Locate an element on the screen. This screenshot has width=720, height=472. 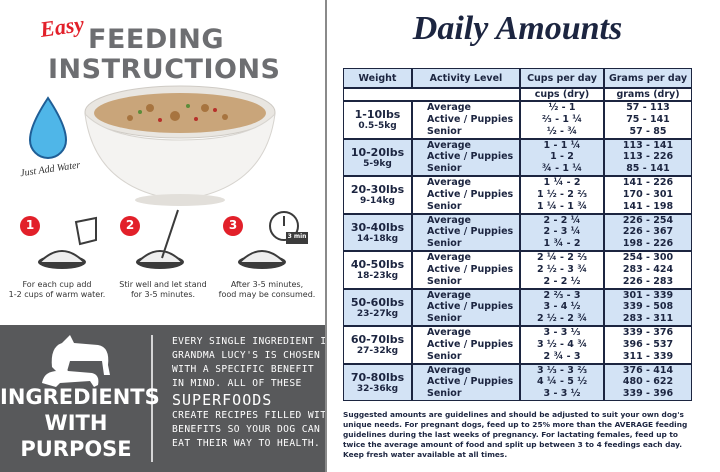
right-title: Daily Amounts is located at coordinates (517, 28).